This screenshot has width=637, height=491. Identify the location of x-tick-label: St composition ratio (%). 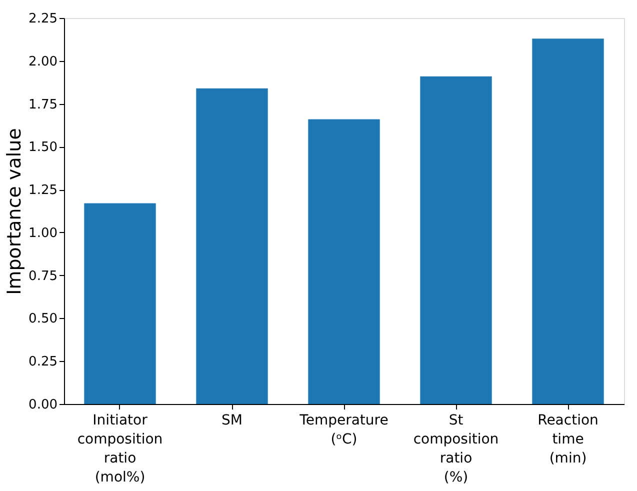
(456, 449).